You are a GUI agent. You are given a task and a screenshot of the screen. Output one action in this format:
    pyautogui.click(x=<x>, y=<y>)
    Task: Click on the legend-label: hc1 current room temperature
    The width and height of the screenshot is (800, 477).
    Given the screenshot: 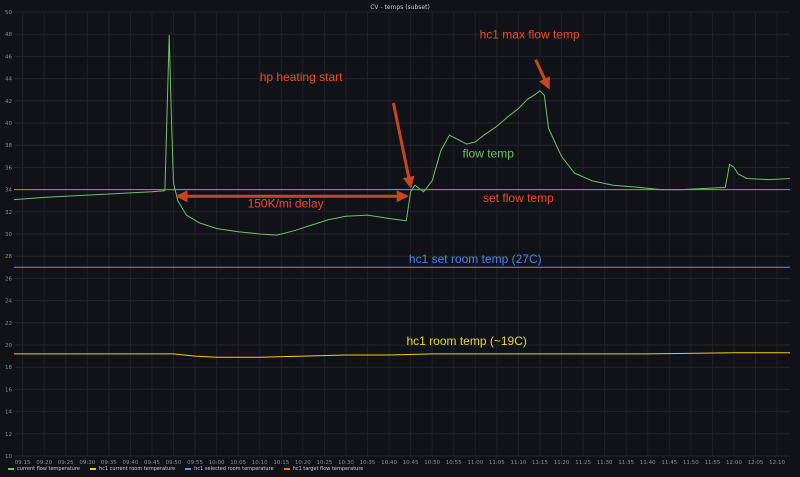 What is the action you would take?
    pyautogui.click(x=137, y=469)
    